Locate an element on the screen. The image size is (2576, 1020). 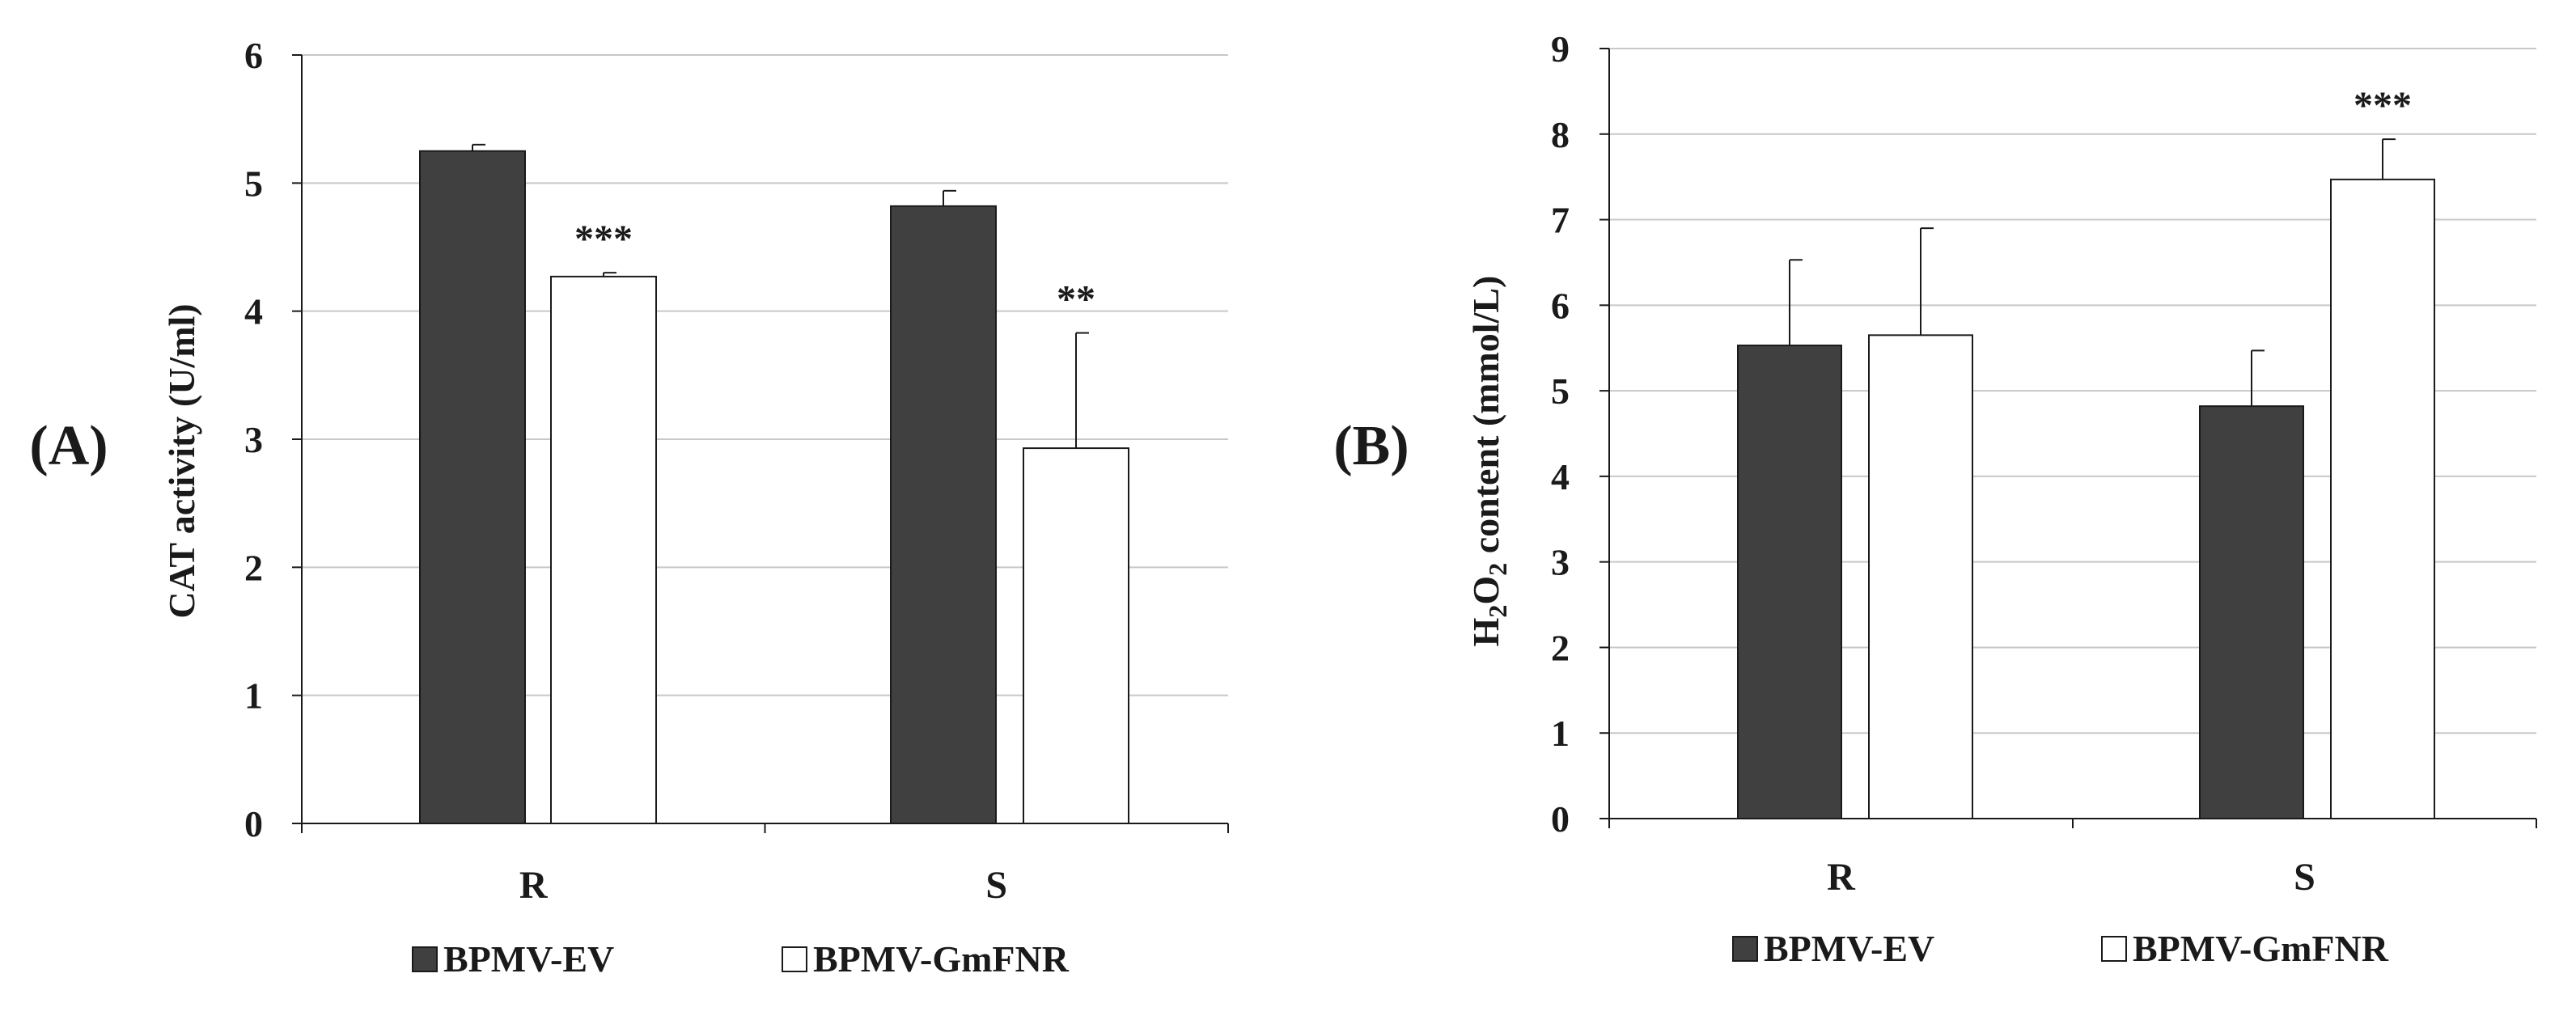
panel-a-y-tick-label-4: 4 is located at coordinates (253, 311).